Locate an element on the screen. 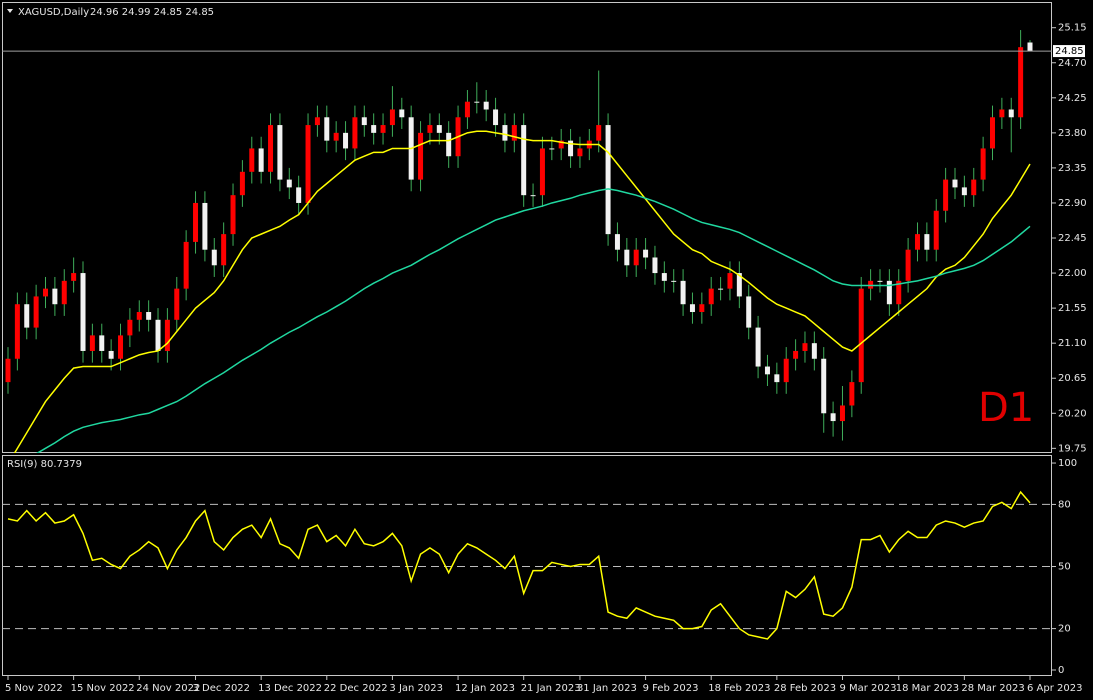 The height and width of the screenshot is (700, 1093). menu-triangle is located at coordinates (10, 11).